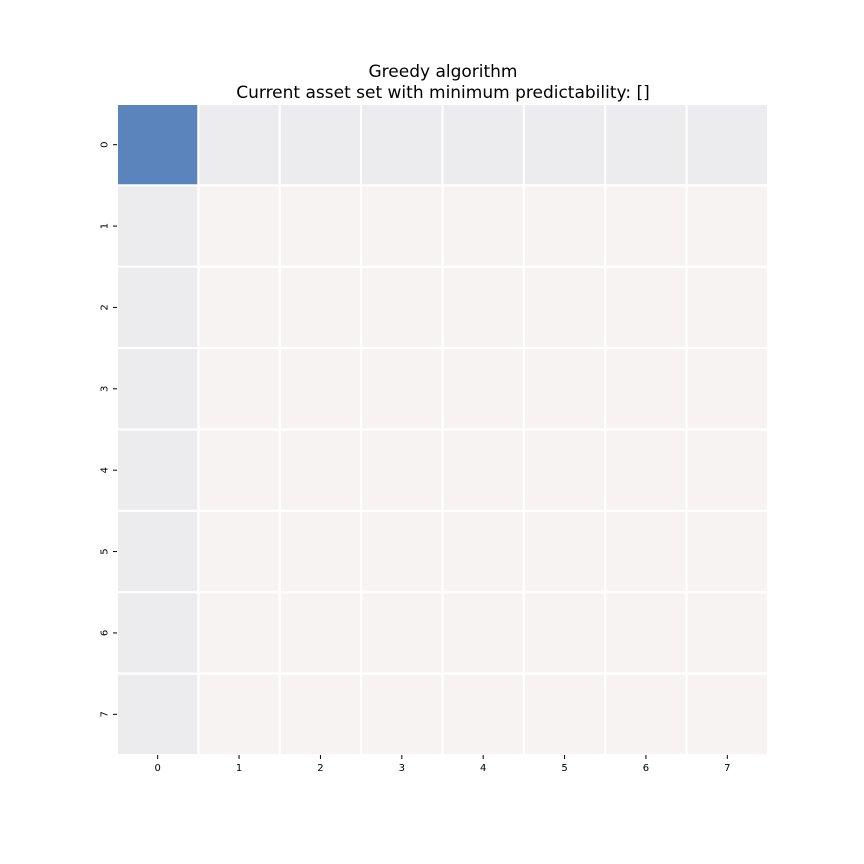 This screenshot has width=864, height=864. I want to click on x-tick-label-7: 7, so click(727, 768).